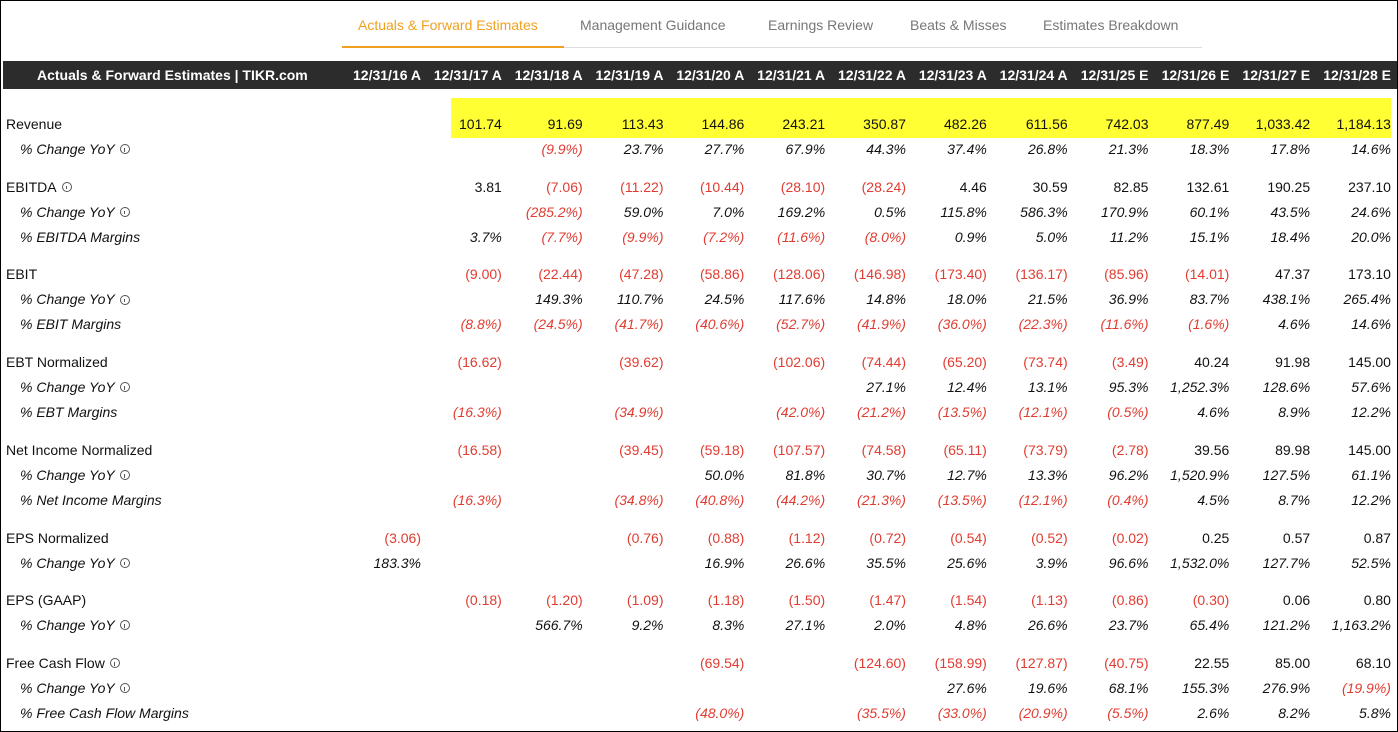 The image size is (1398, 732). Describe the element at coordinates (965, 124) in the screenshot. I see `value-cell: 482.26` at that location.